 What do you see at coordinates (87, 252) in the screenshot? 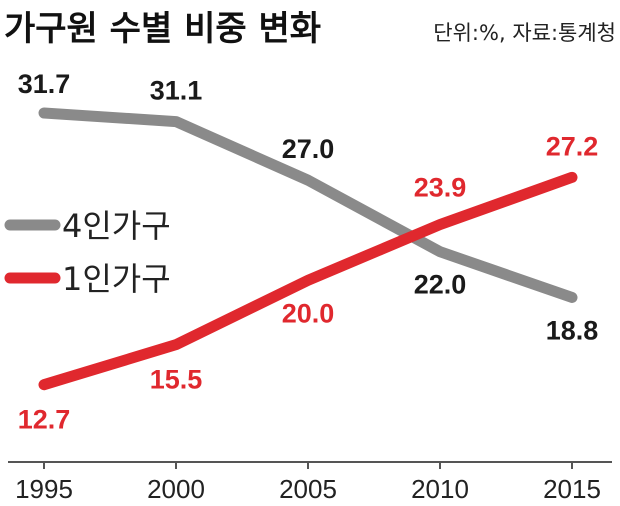
I see `legend: 4인가구 1인가구` at bounding box center [87, 252].